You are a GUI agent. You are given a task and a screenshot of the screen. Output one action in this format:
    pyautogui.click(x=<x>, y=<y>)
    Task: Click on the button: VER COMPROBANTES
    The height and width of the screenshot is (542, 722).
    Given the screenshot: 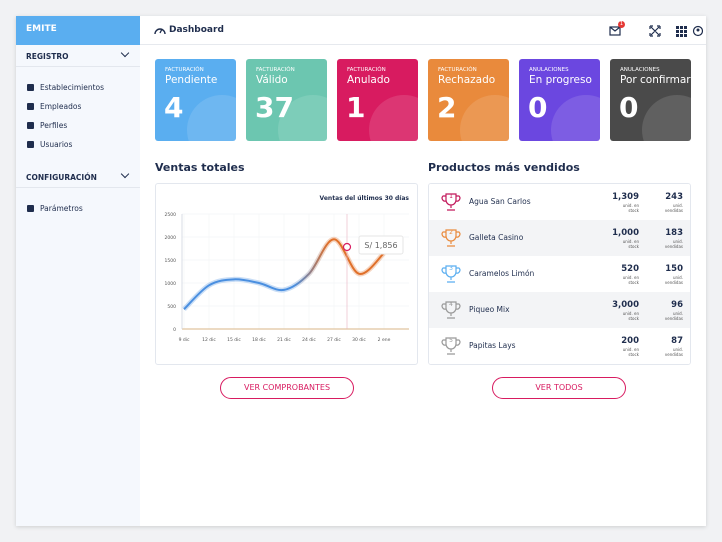 What is the action you would take?
    pyautogui.click(x=287, y=388)
    